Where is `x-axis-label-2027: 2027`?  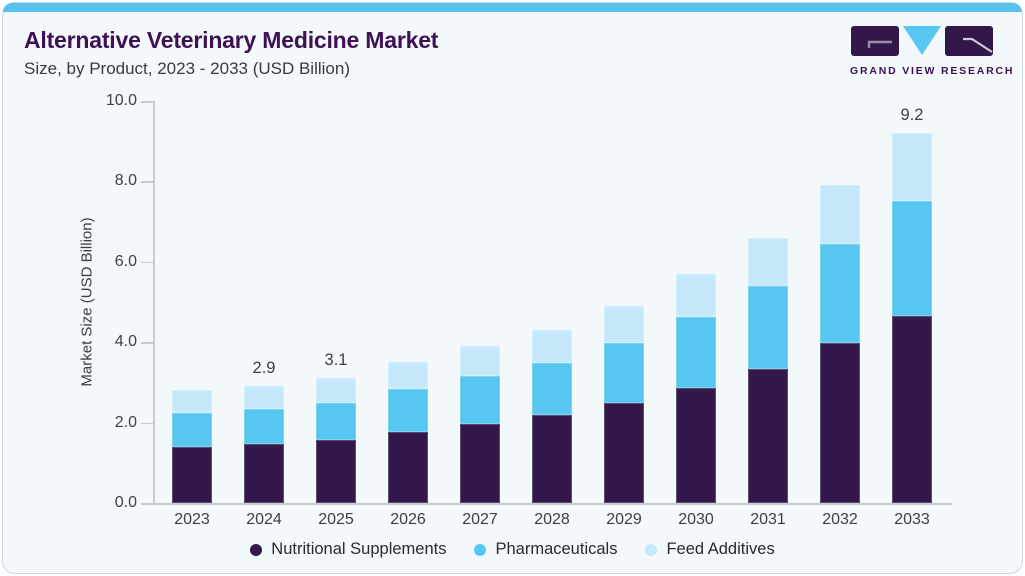 x-axis-label-2027: 2027 is located at coordinates (480, 519).